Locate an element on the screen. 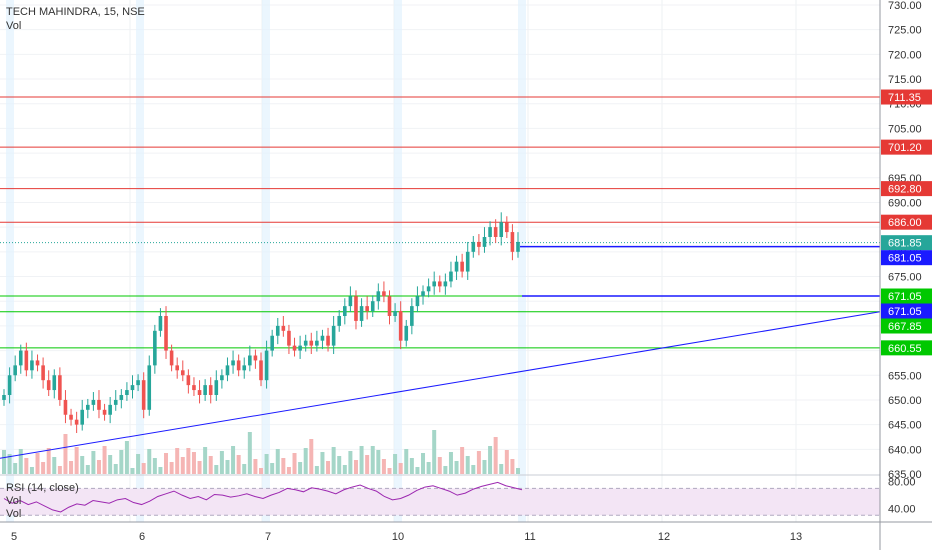 The width and height of the screenshot is (932, 550). symbol-title: TECH MAHINDRA, 15, NSE is located at coordinates (75, 12).